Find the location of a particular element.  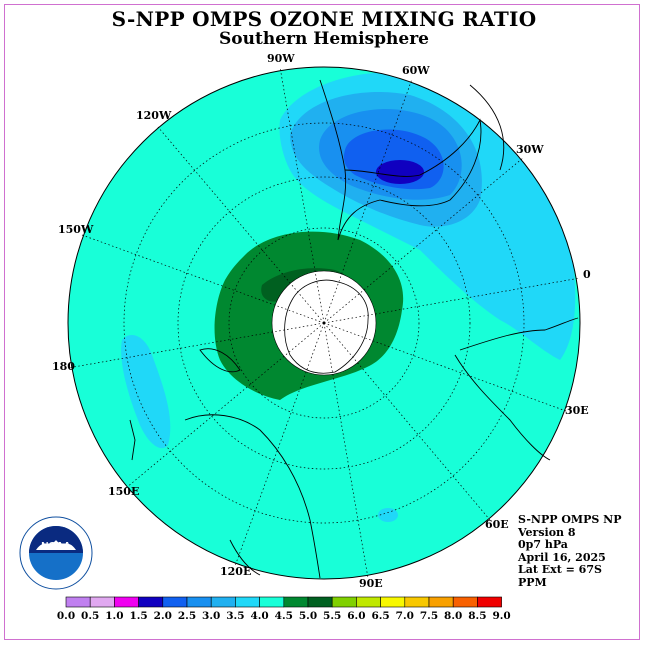

map-title: S-NPP OMPS OZONE MIXING RATIO is located at coordinates (324, 19).